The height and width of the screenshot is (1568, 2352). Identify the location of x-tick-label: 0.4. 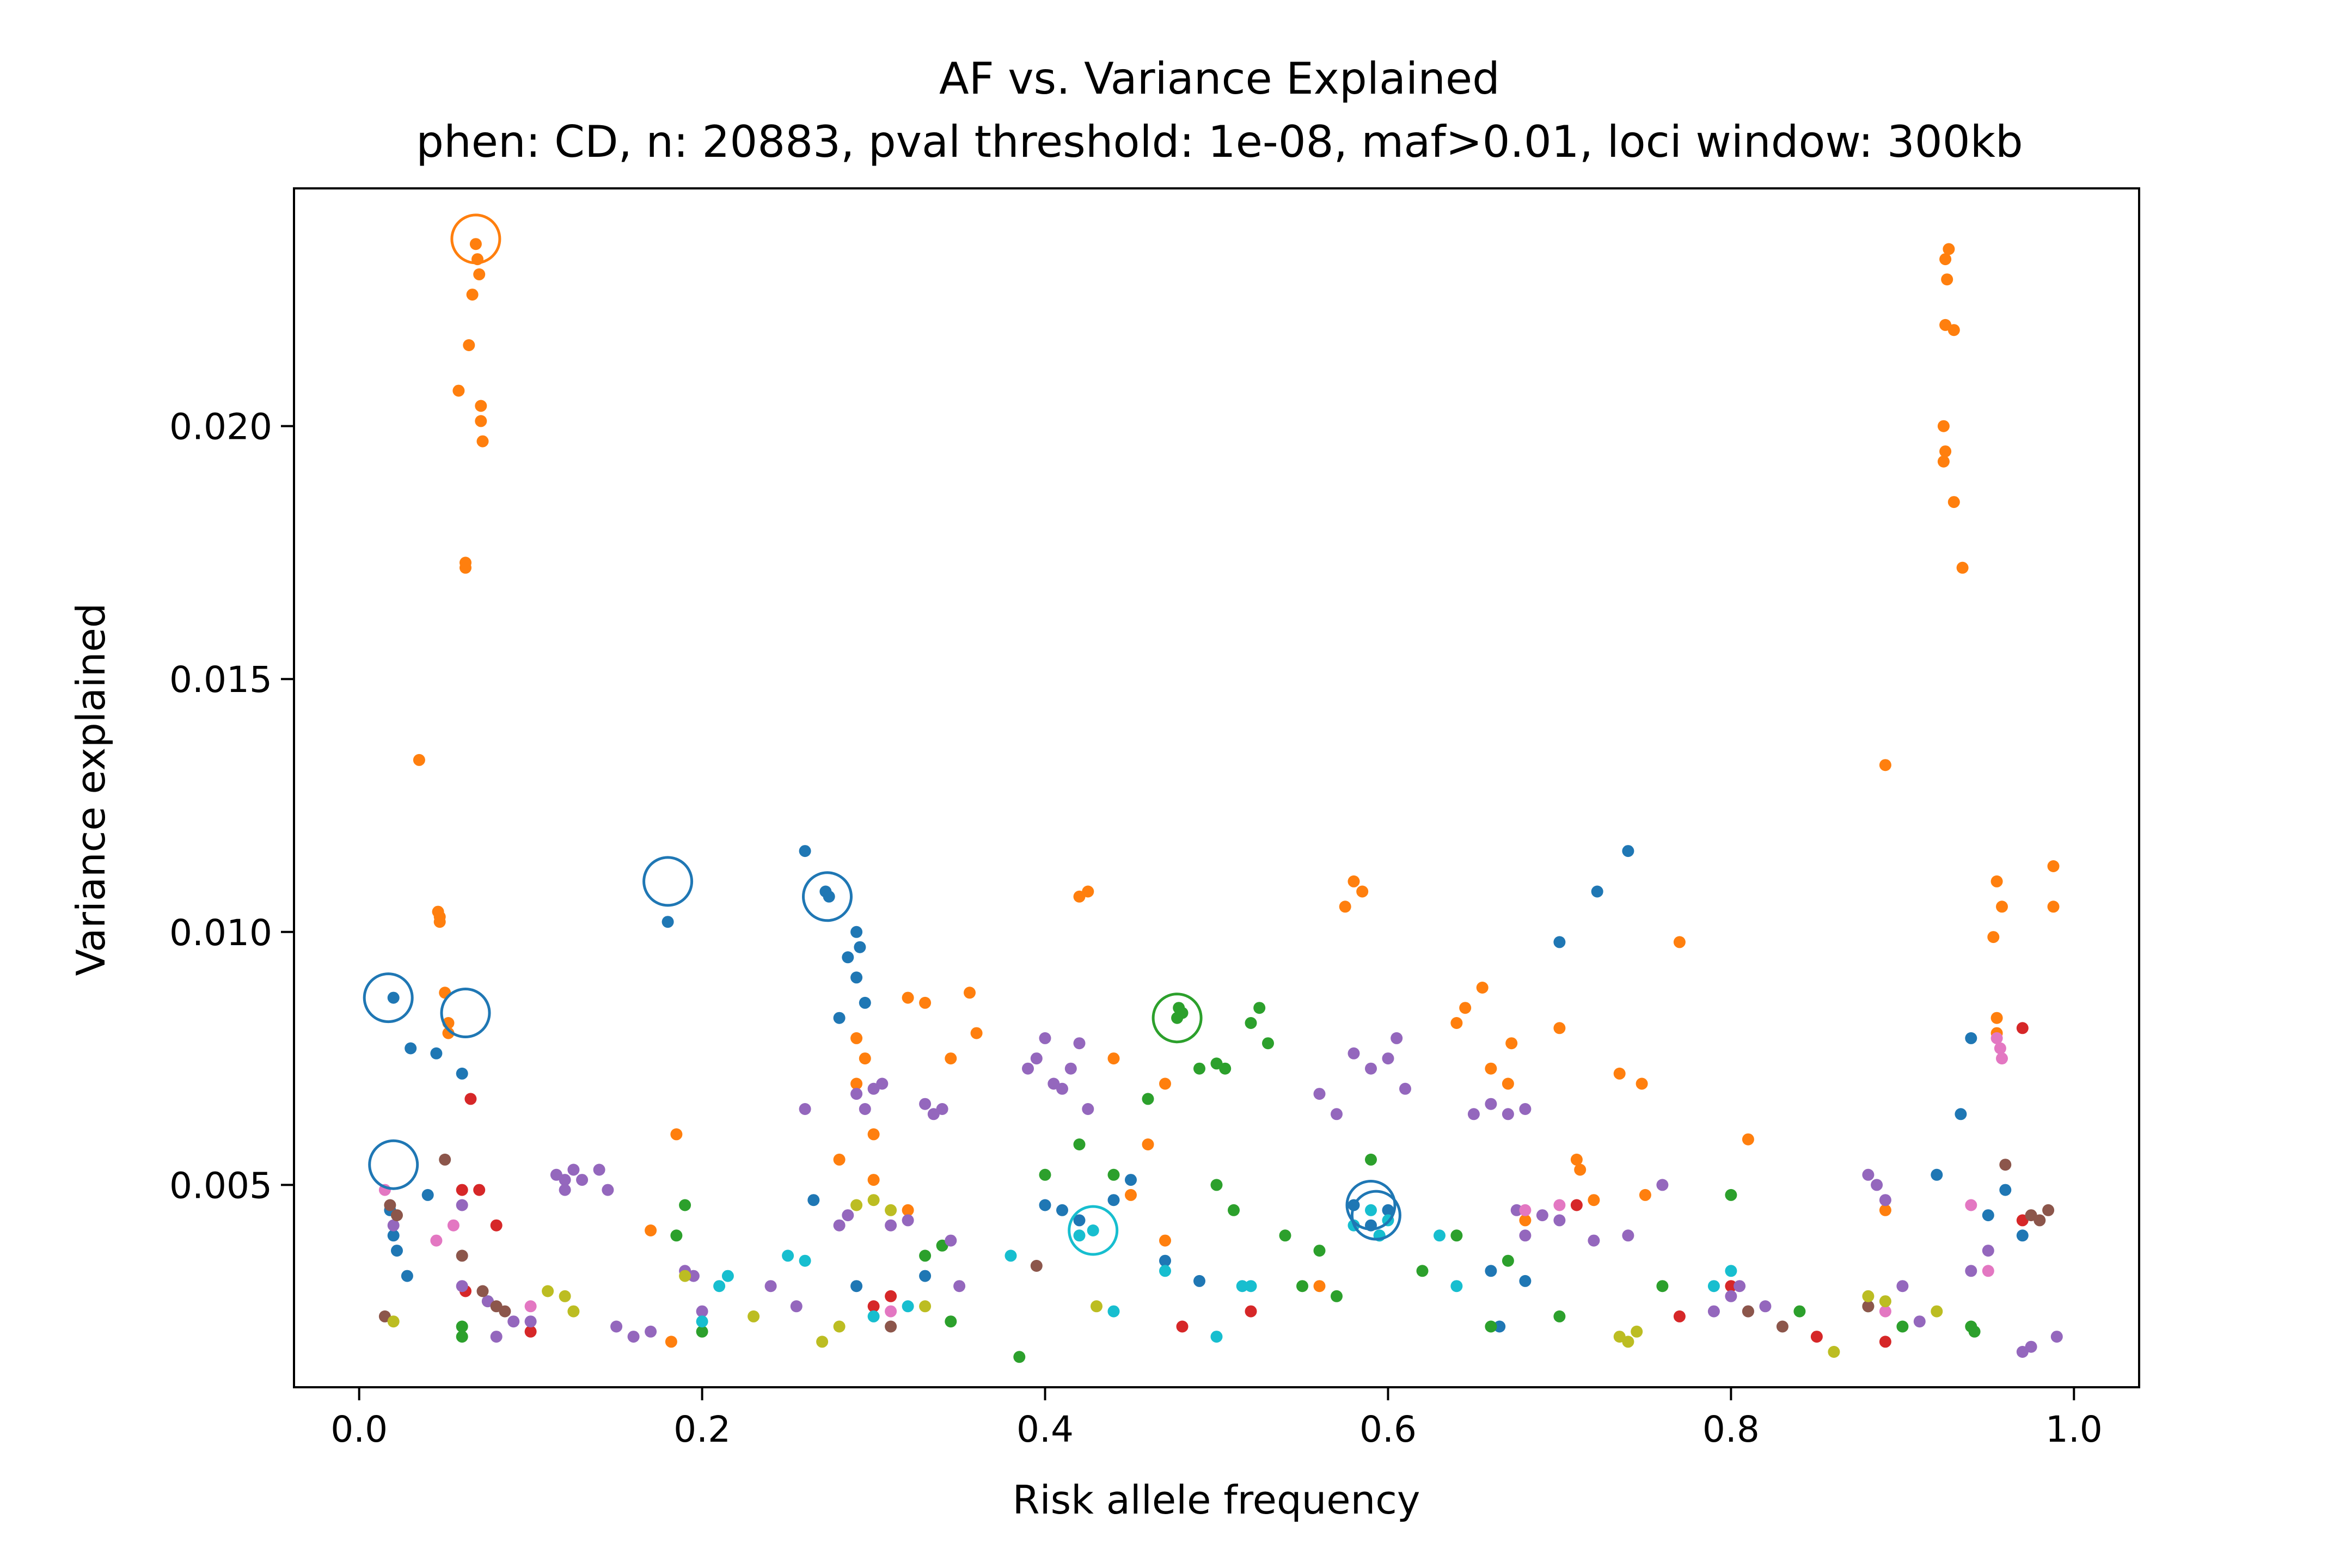
(1045, 1429).